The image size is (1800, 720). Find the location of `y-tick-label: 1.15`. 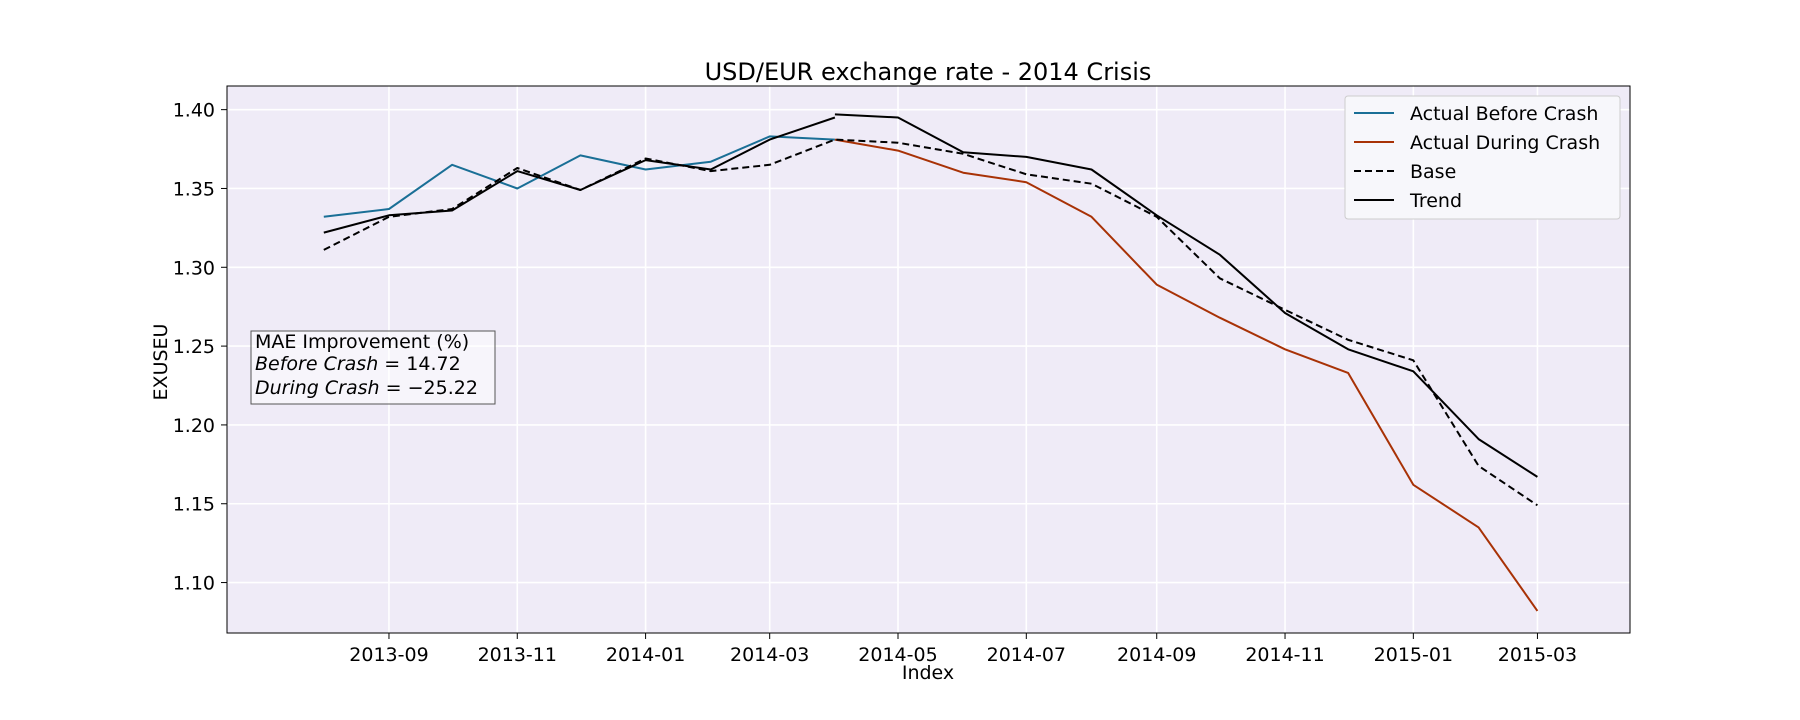

y-tick-label: 1.15 is located at coordinates (194, 505).